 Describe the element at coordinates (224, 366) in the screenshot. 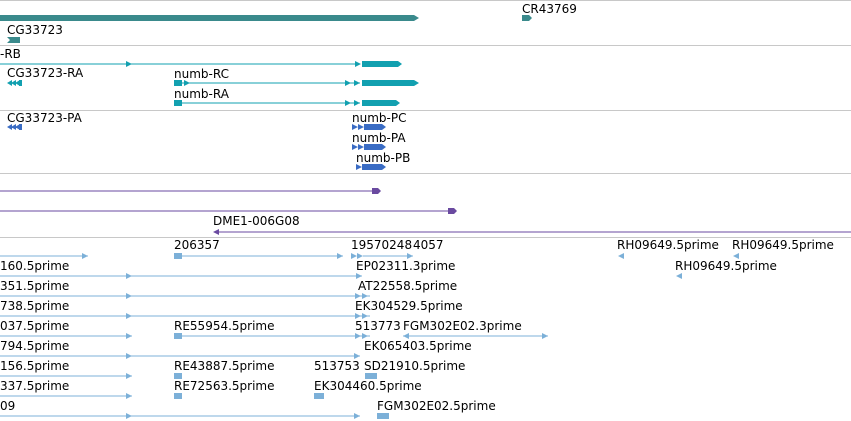

I see `est-label: RE43887.5prime` at that location.